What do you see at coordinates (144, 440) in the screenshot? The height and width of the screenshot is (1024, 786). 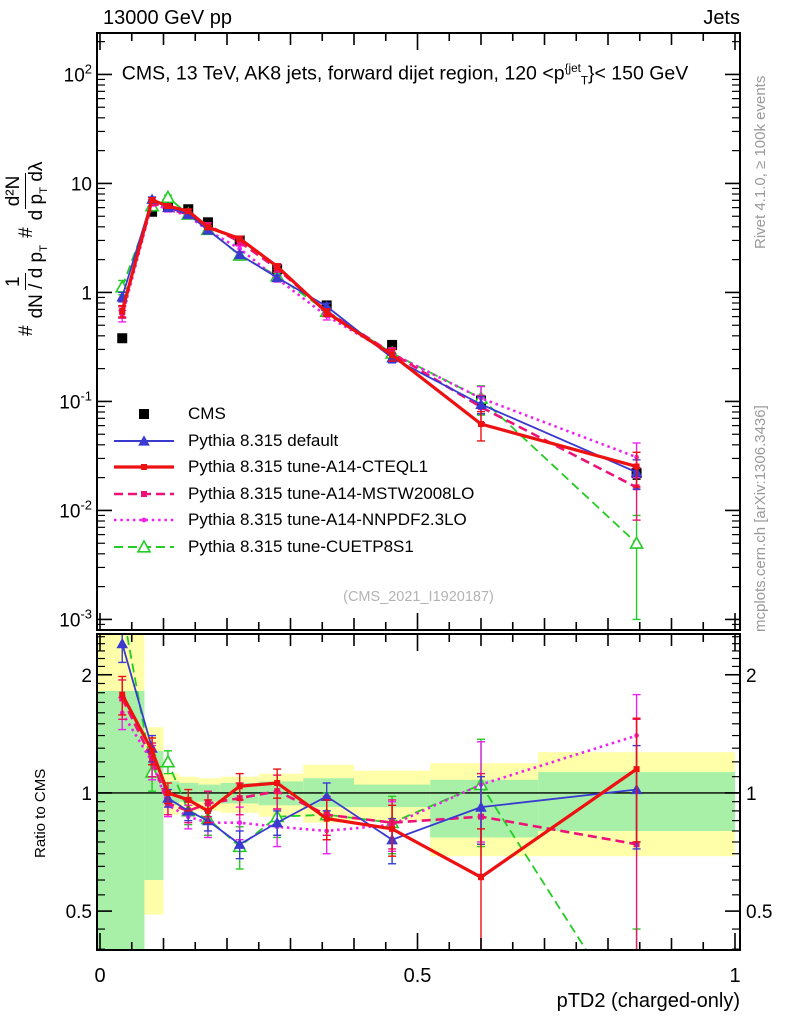 I see `default-marker-icon` at bounding box center [144, 440].